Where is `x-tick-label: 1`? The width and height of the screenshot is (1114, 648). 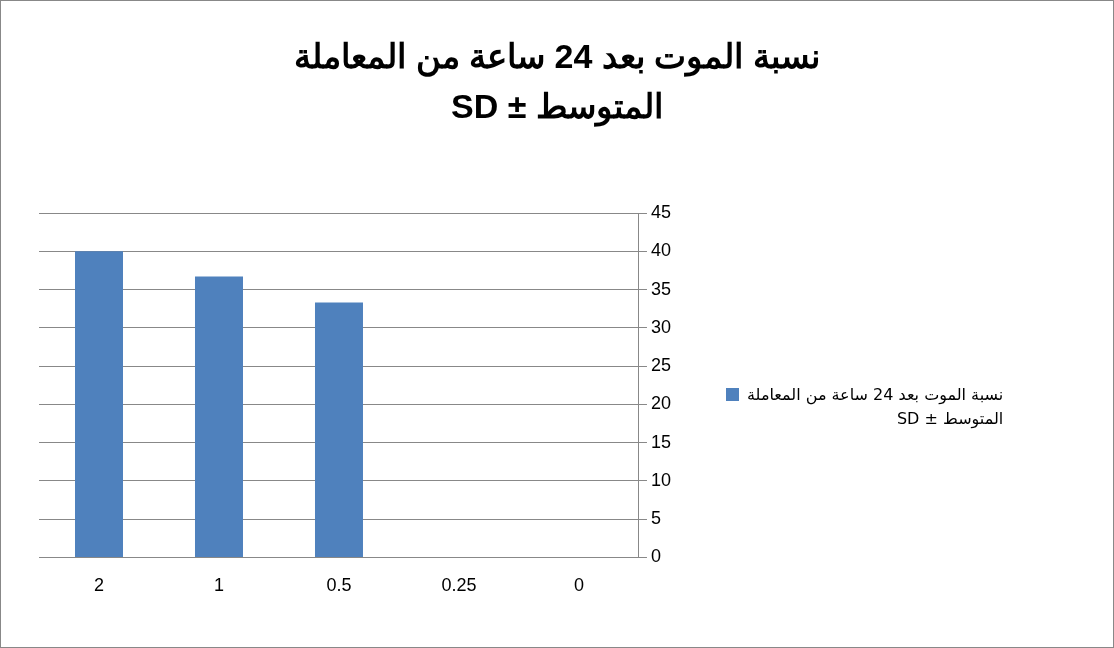
x-tick-label: 1 is located at coordinates (218, 585).